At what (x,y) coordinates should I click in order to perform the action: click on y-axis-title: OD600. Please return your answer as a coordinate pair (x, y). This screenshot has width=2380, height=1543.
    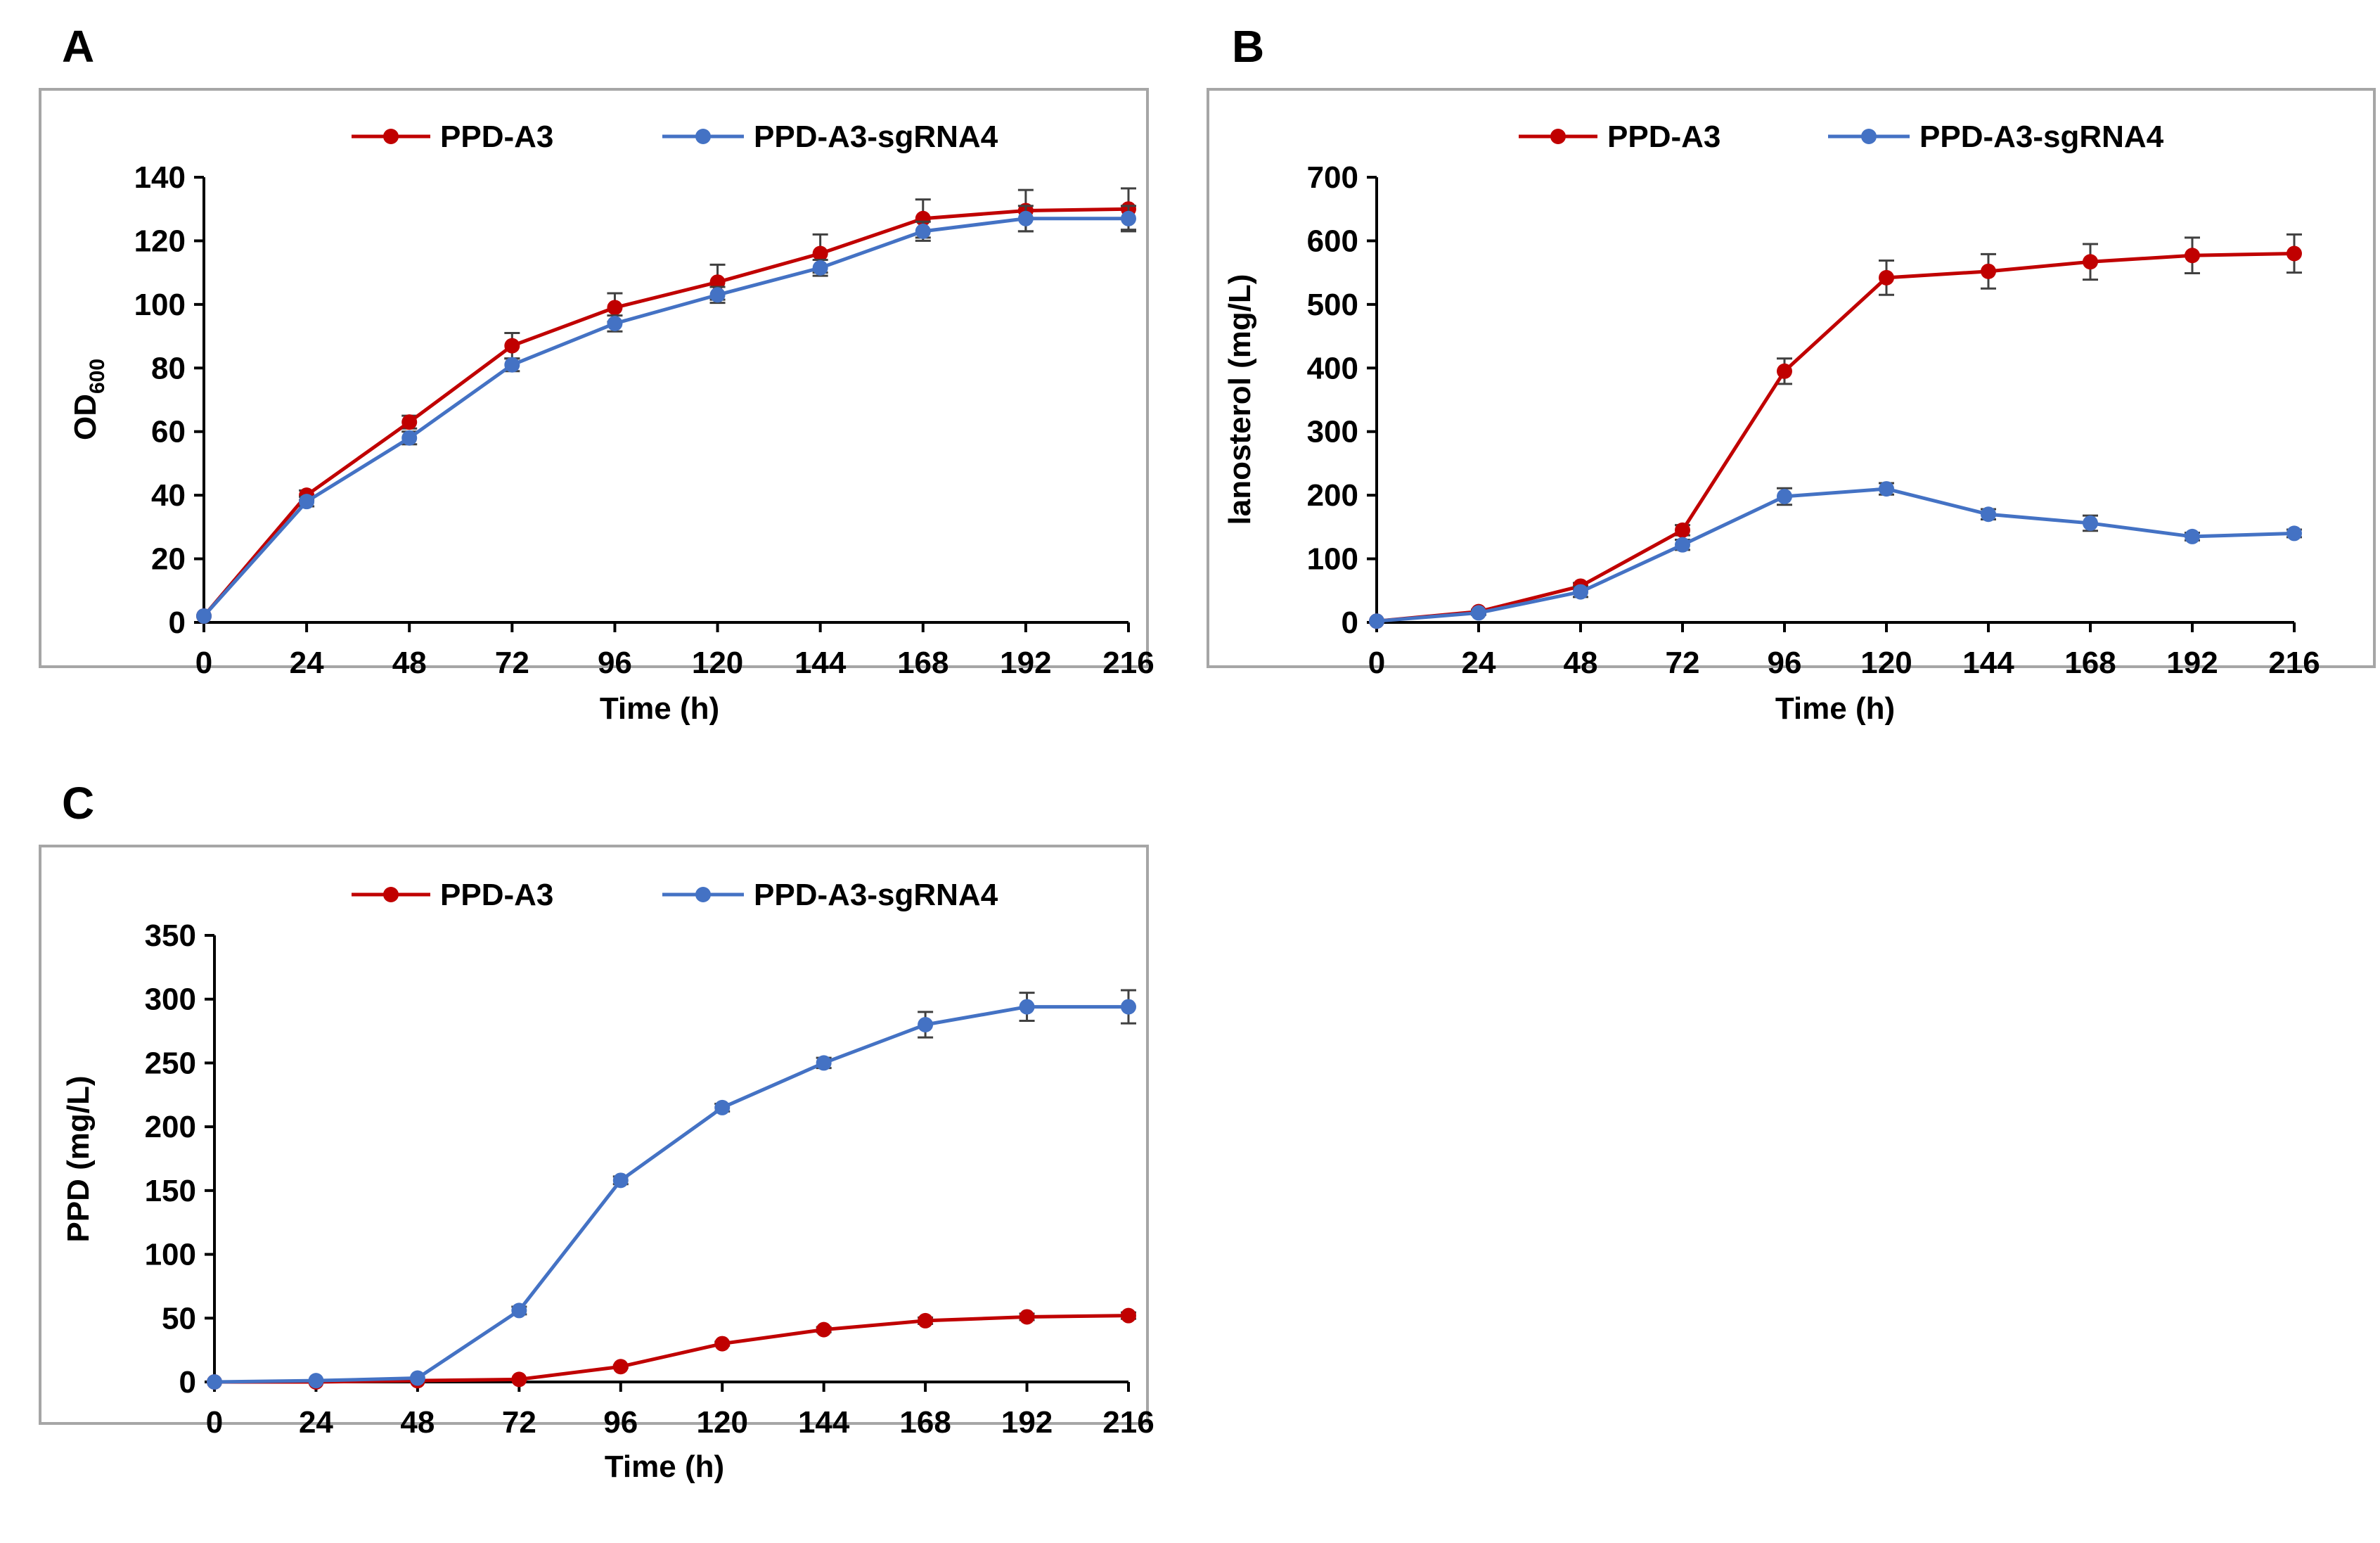
    Looking at the image, I should click on (88, 399).